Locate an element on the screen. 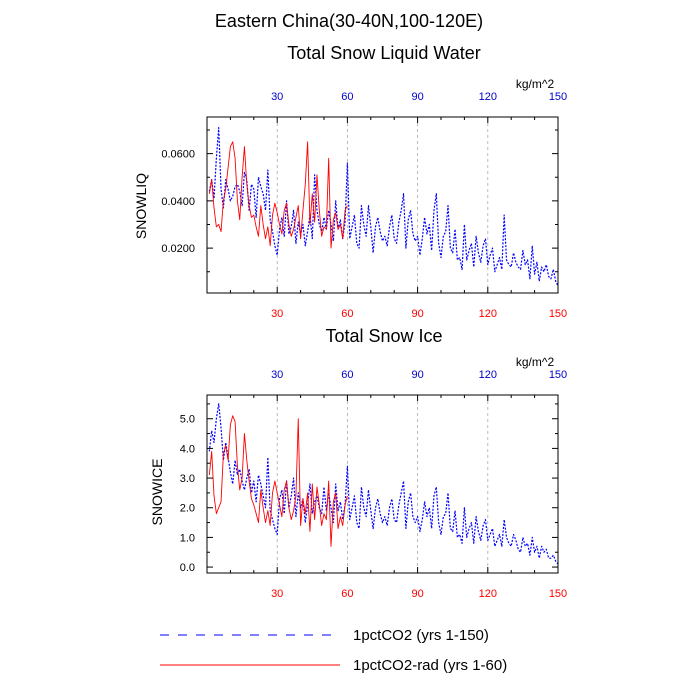 Image resolution: width=700 pixels, height=700 pixels. y-tick-label: 3.0 is located at coordinates (187, 479).